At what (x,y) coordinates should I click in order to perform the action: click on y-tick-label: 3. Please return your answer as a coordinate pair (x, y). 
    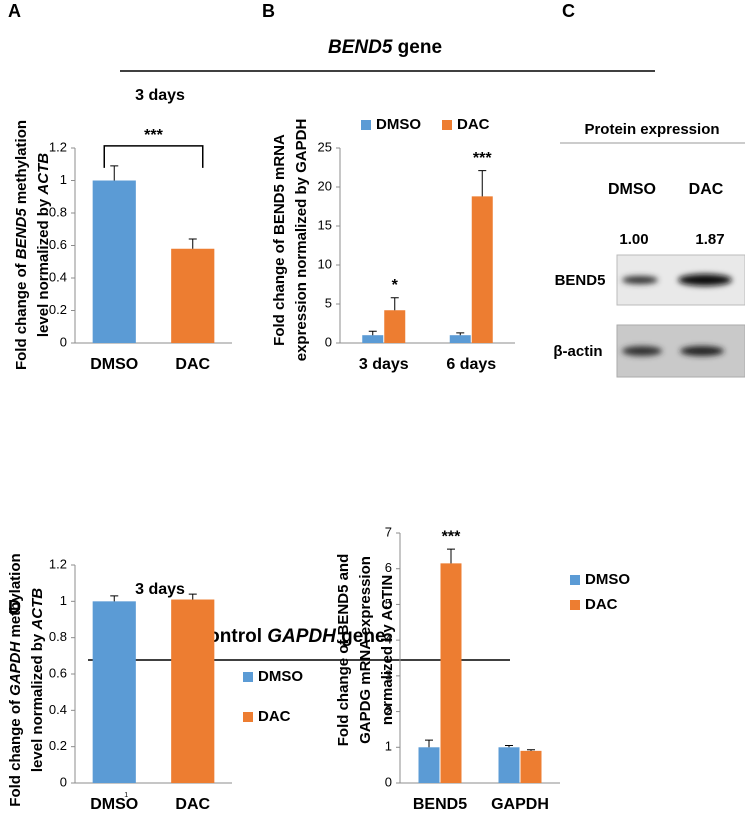
    Looking at the image, I should click on (388, 674).